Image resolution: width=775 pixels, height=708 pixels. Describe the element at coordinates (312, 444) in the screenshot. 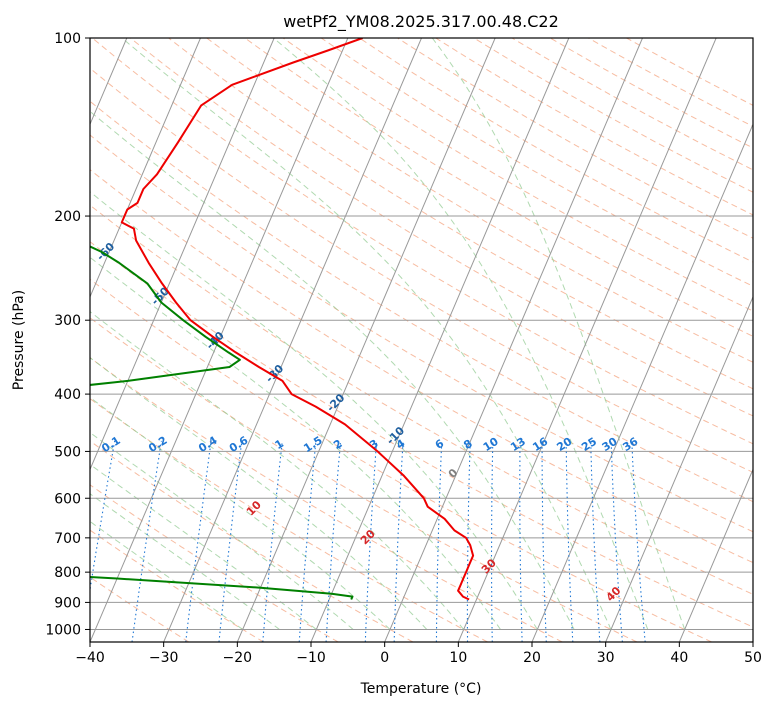

I see `mixing-ratio-label: 1.5` at that location.